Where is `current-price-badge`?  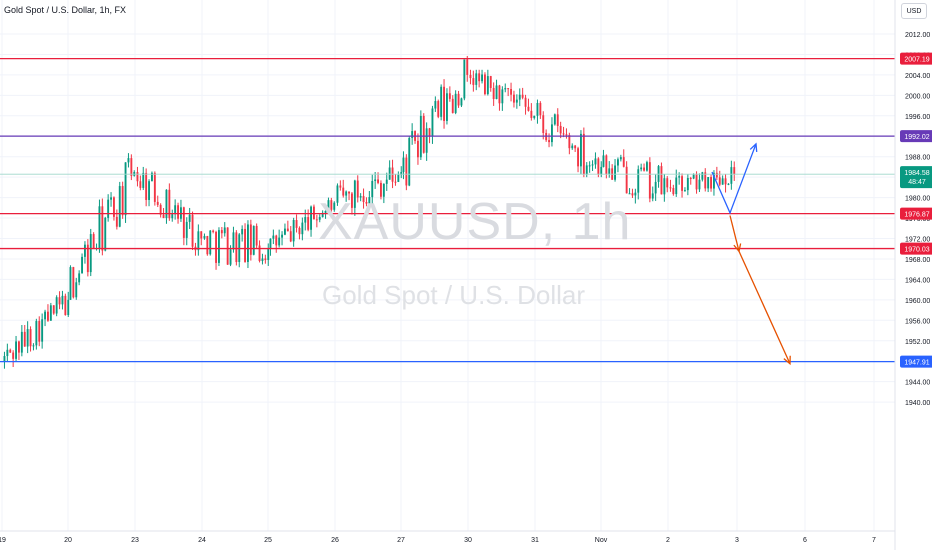 current-price-badge is located at coordinates (916, 177).